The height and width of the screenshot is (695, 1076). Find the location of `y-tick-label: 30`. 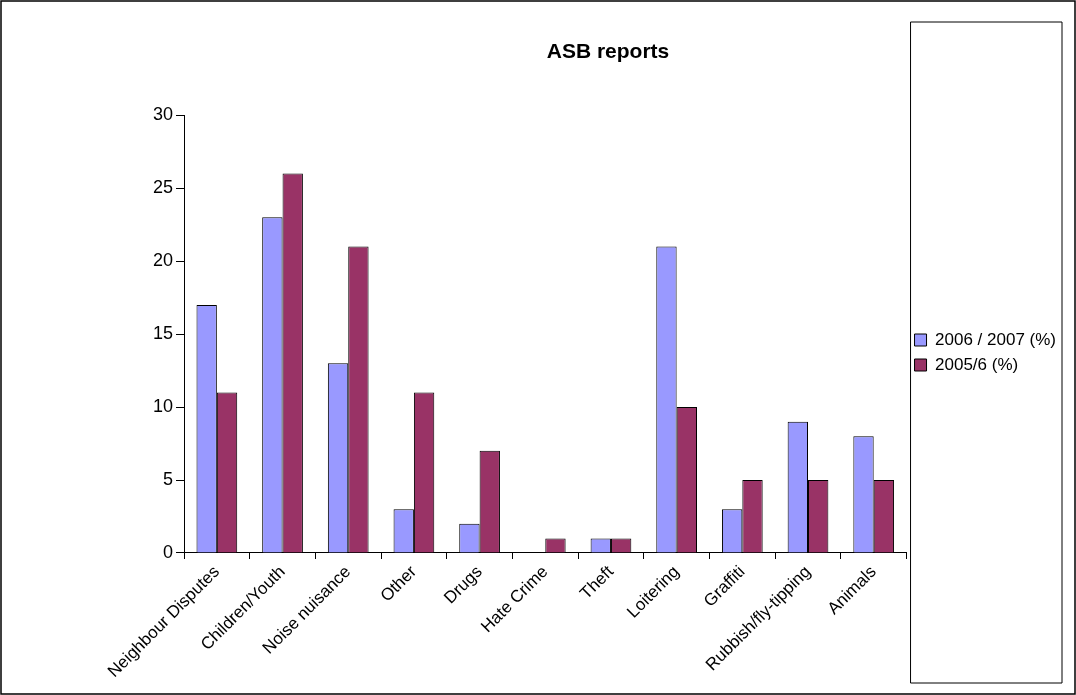

y-tick-label: 30 is located at coordinates (163, 114).